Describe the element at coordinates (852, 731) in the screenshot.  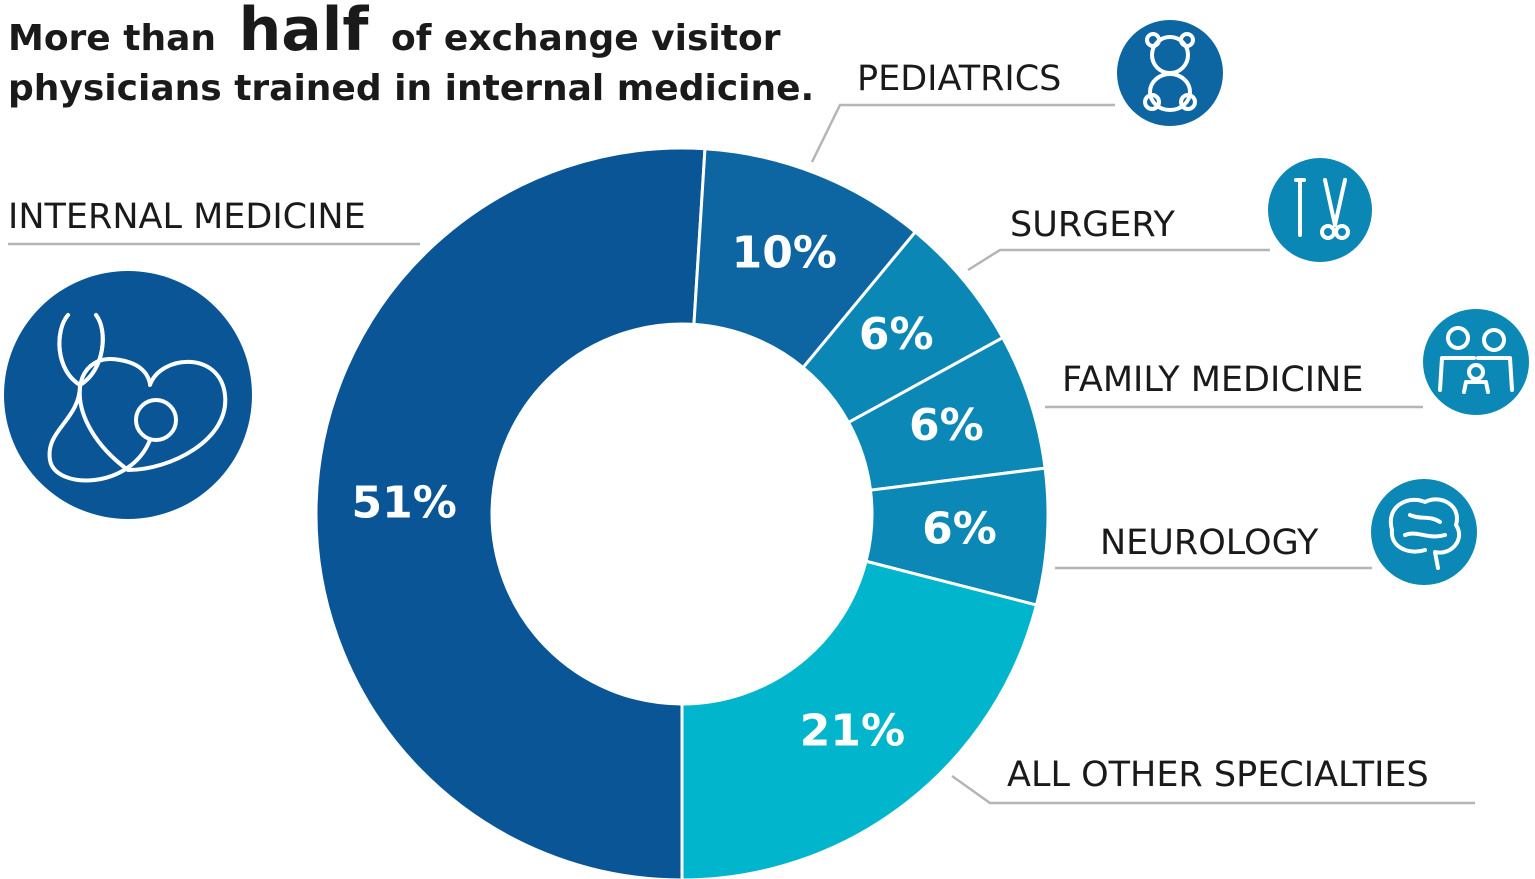
I see `value-label: 21%` at that location.